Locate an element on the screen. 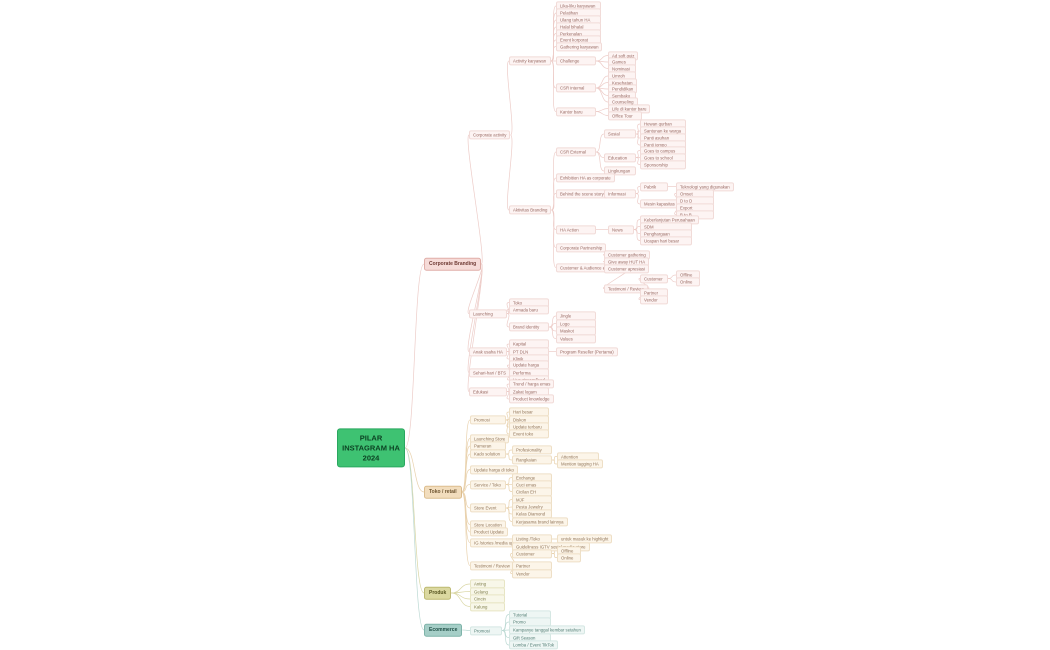 The width and height of the screenshot is (1050, 650). connector-b3-pd2 is located at coordinates (461, 592).